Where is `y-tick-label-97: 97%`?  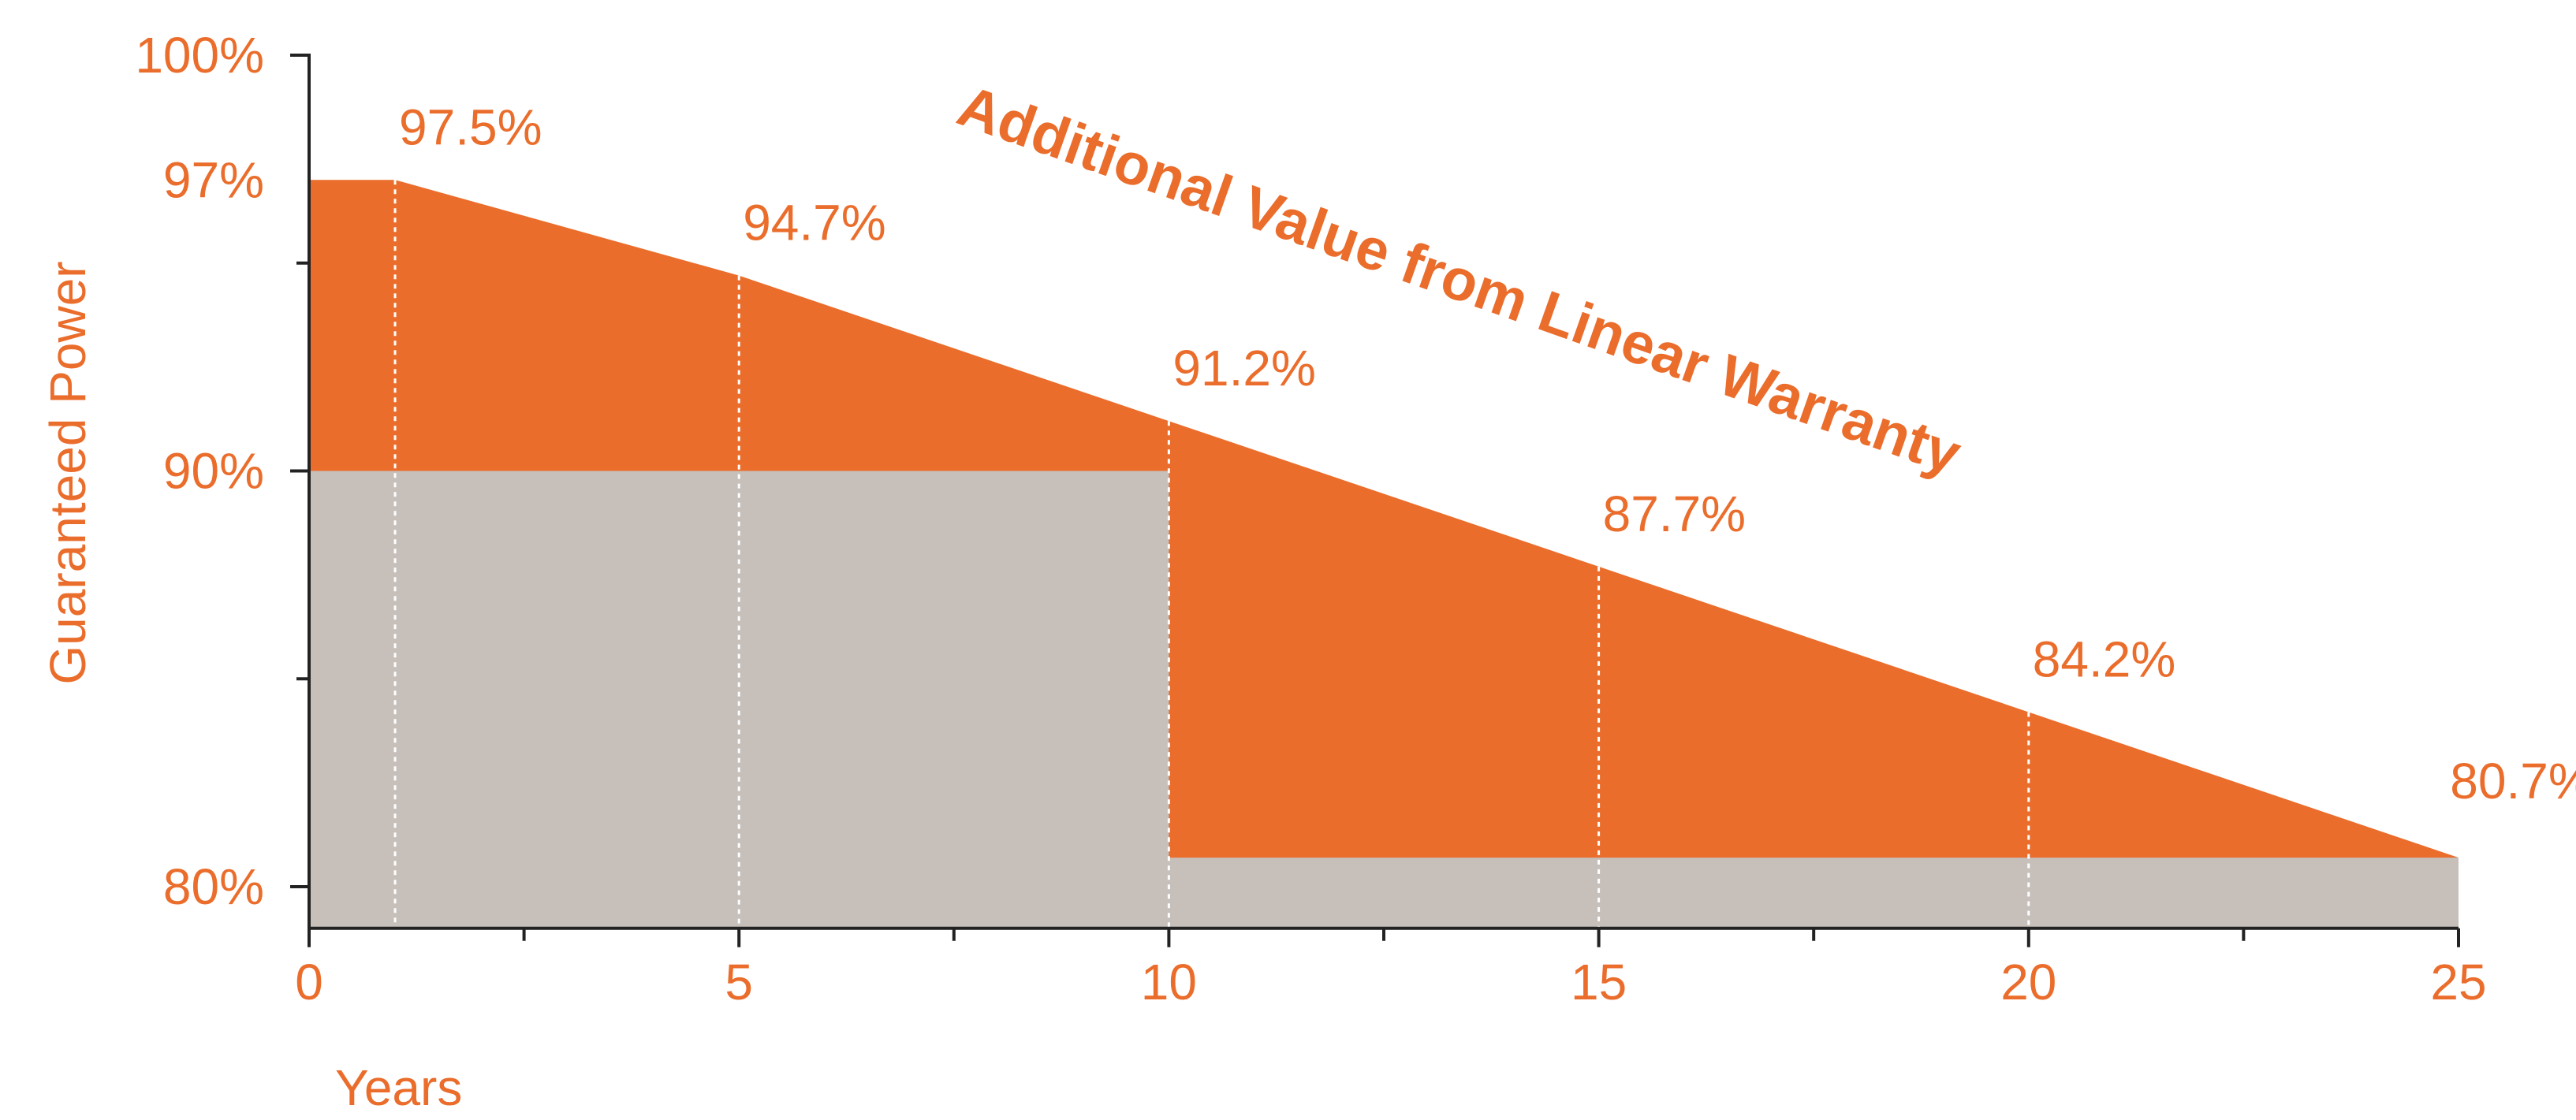 y-tick-label-97: 97% is located at coordinates (214, 179).